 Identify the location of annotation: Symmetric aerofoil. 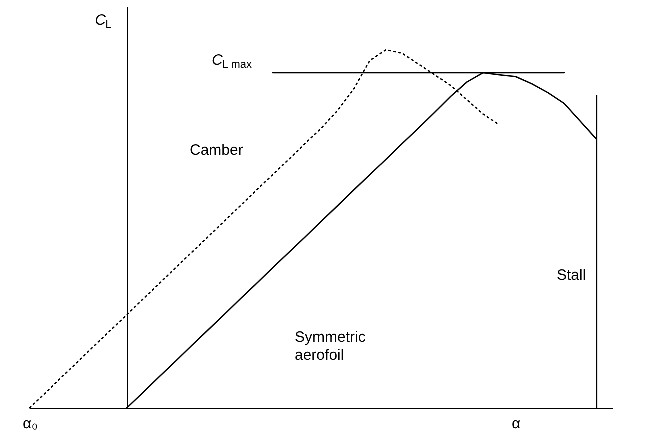
(330, 346).